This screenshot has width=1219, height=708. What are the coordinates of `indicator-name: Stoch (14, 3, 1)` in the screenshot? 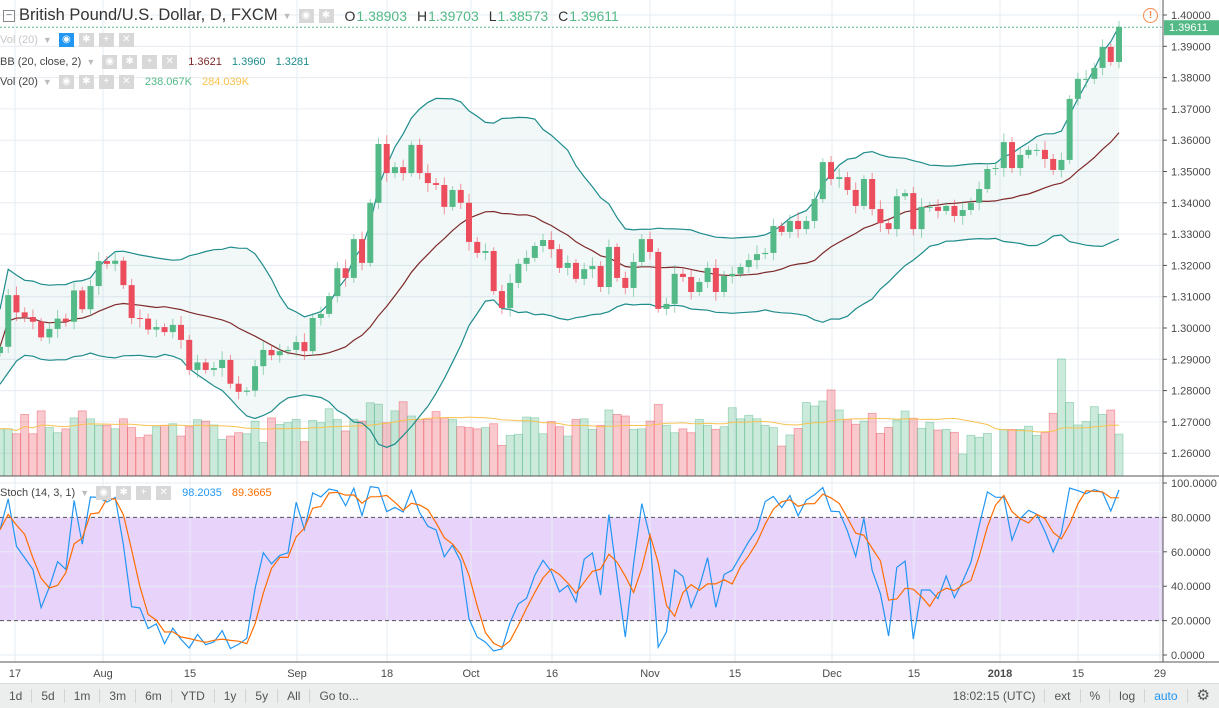 It's located at (38, 493).